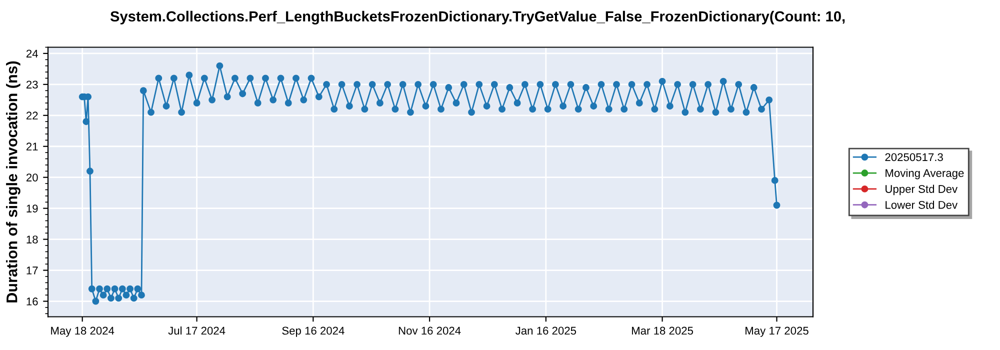 The image size is (1000, 350). Describe the element at coordinates (922, 190) in the screenshot. I see `legend-label: Upper Std Dev` at that location.